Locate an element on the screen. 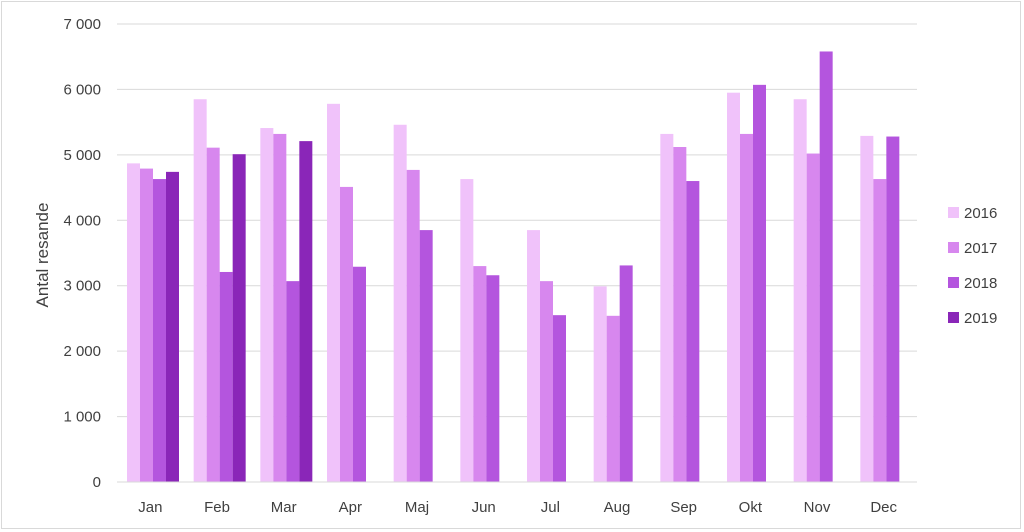  bar-2016-Jun is located at coordinates (467, 330).